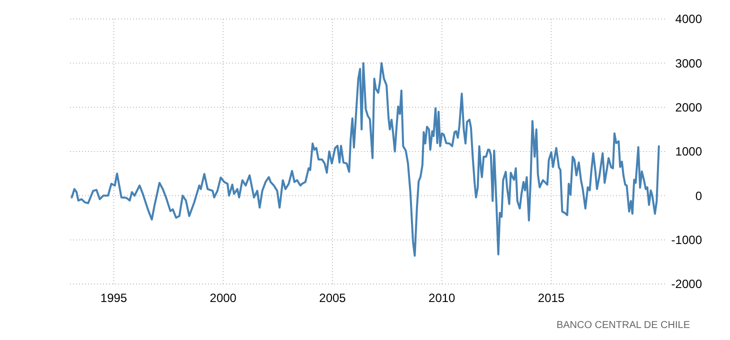  What do you see at coordinates (688, 63) in the screenshot?
I see `y-tick-label: 3000` at bounding box center [688, 63].